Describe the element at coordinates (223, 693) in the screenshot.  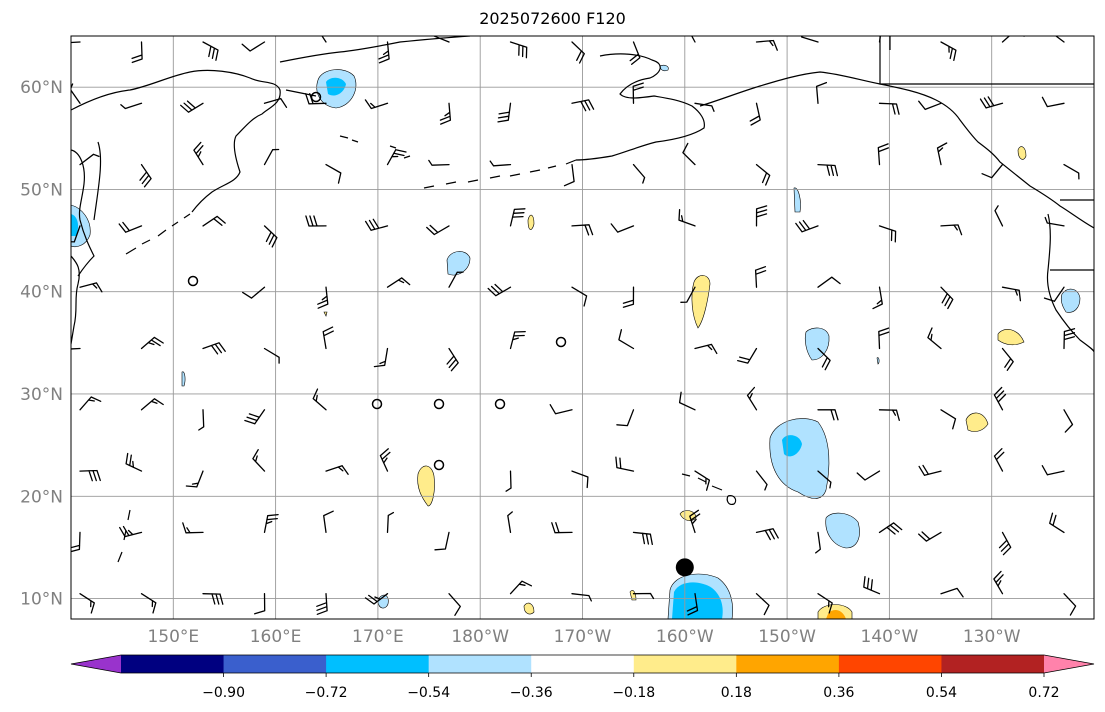
I see `colorbar-tick-label: −0.90` at that location.